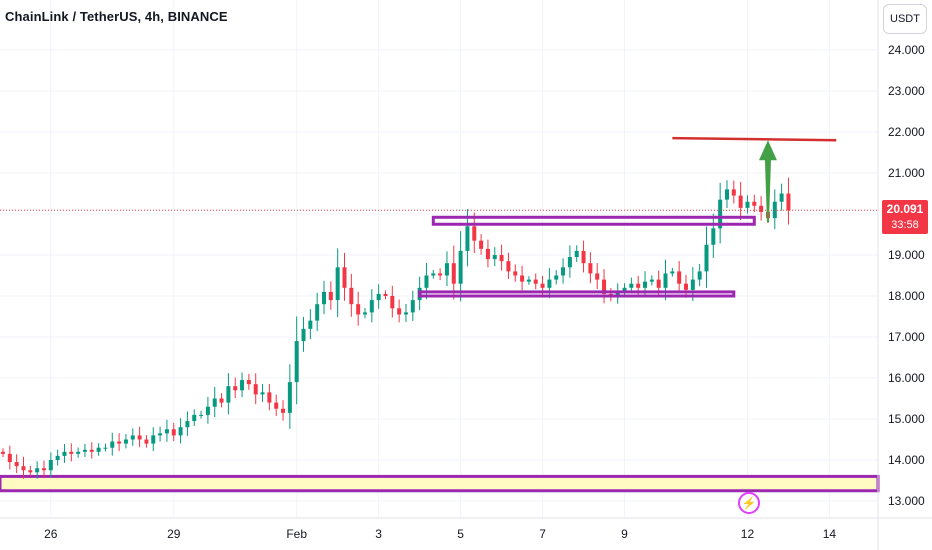 This screenshot has width=932, height=550. What do you see at coordinates (51, 534) in the screenshot?
I see `time-tick-label: 26` at bounding box center [51, 534].